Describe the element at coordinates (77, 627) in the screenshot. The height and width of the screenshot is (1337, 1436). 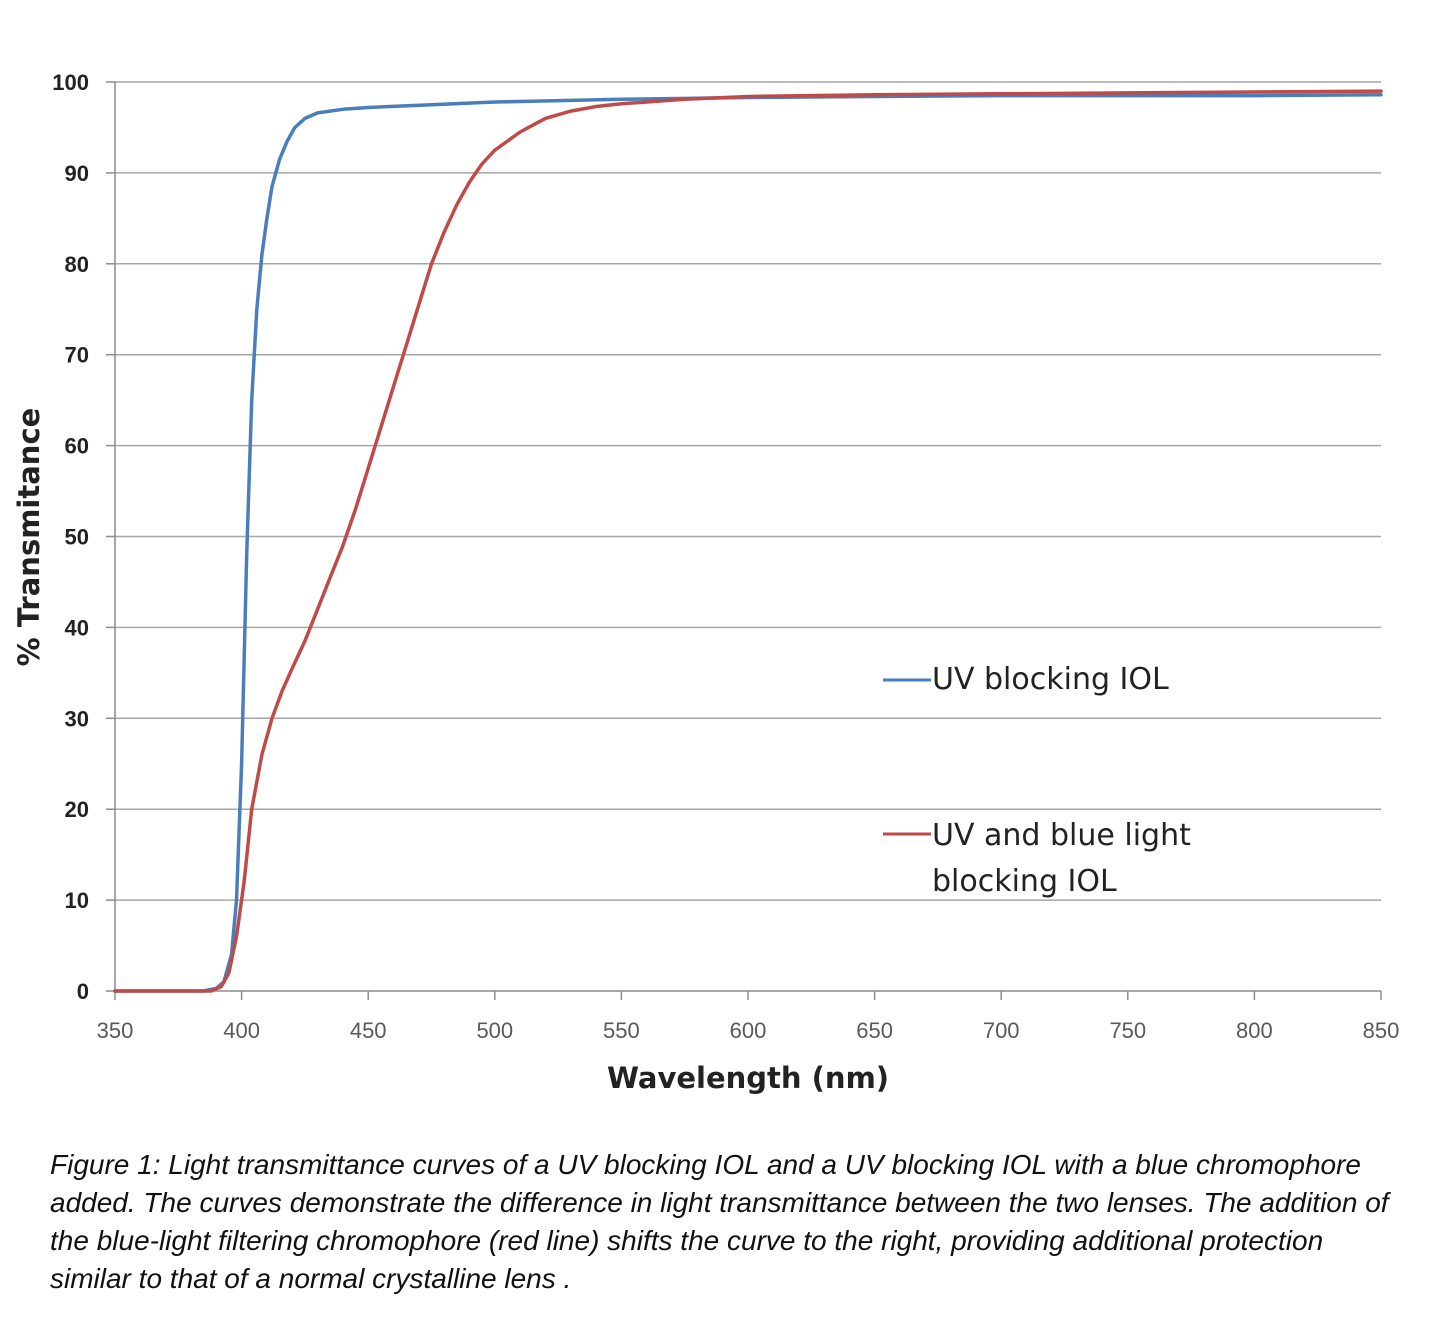
I see `y-tick-label-40: 40` at that location.